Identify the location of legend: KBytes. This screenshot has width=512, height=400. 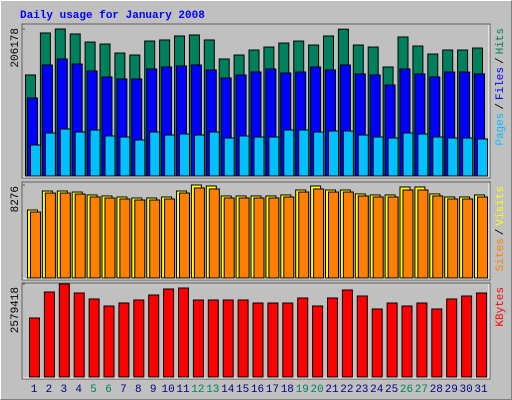
(501, 307).